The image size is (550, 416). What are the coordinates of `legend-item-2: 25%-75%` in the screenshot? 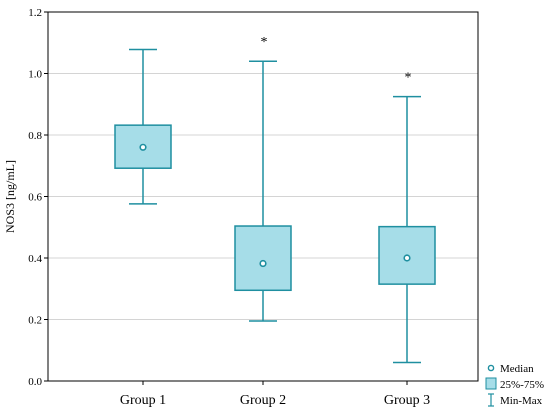 It's located at (514, 384).